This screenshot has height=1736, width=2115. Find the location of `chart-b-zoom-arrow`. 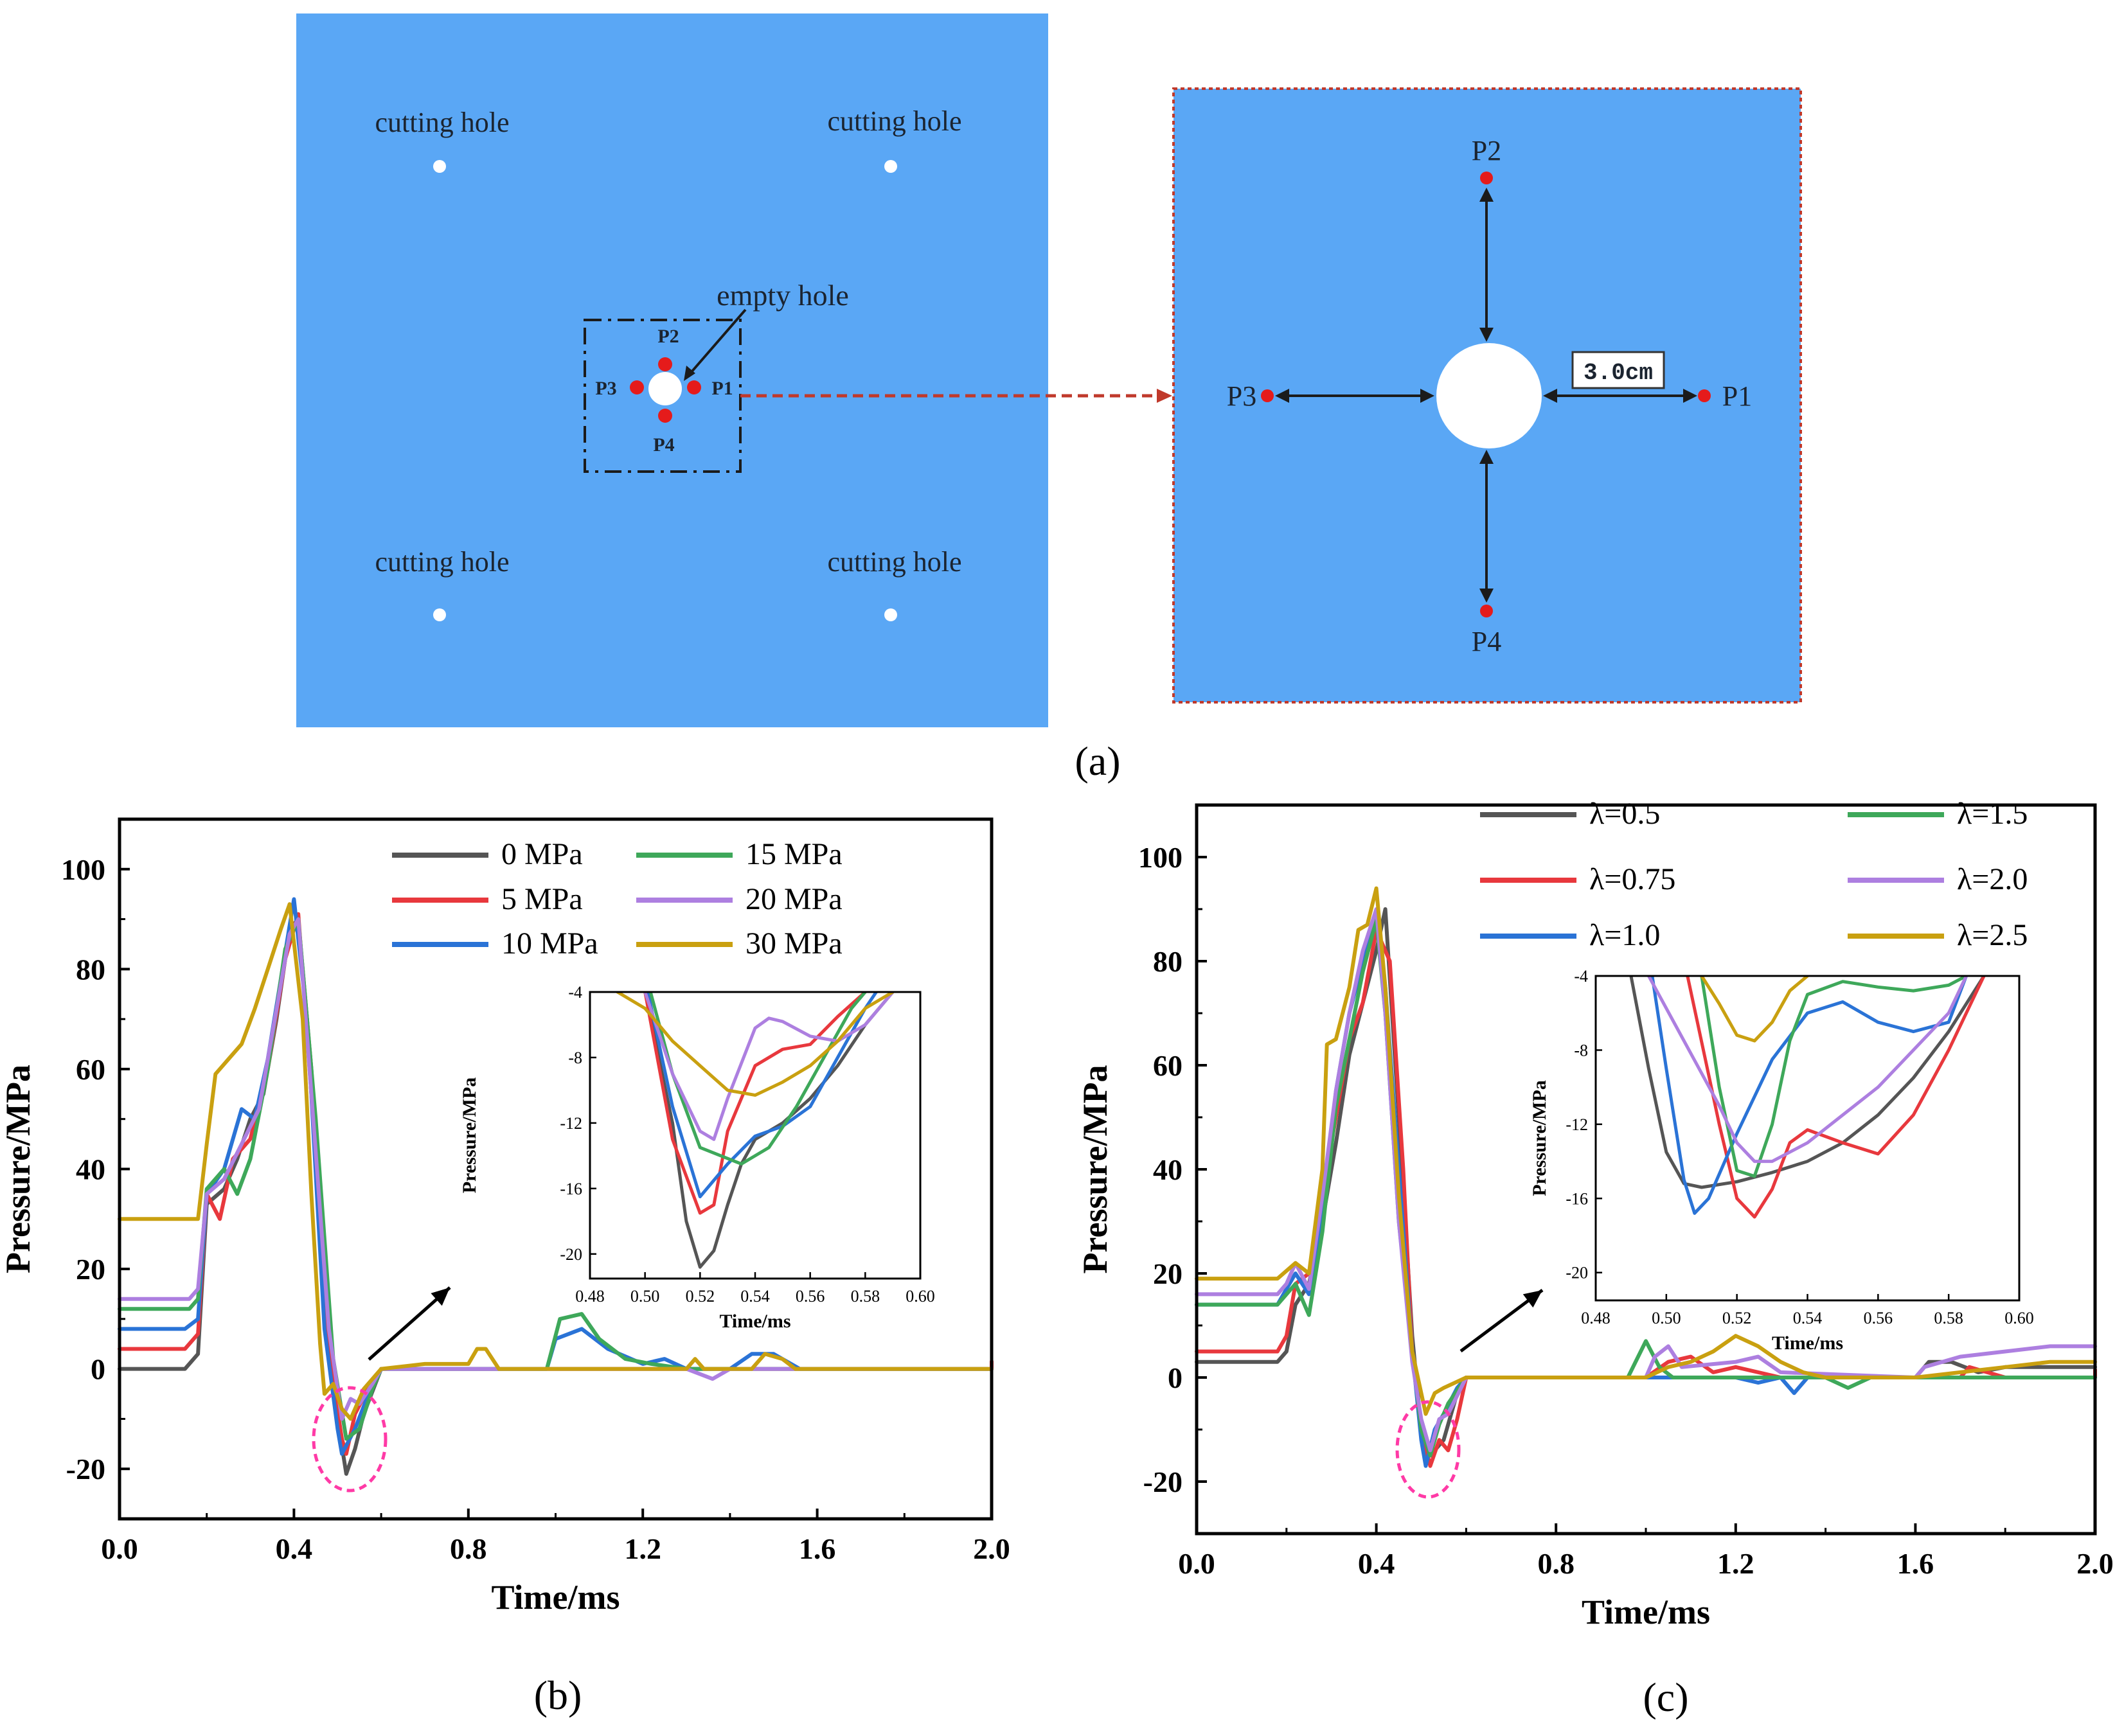

chart-b-zoom-arrow is located at coordinates (409, 1323).